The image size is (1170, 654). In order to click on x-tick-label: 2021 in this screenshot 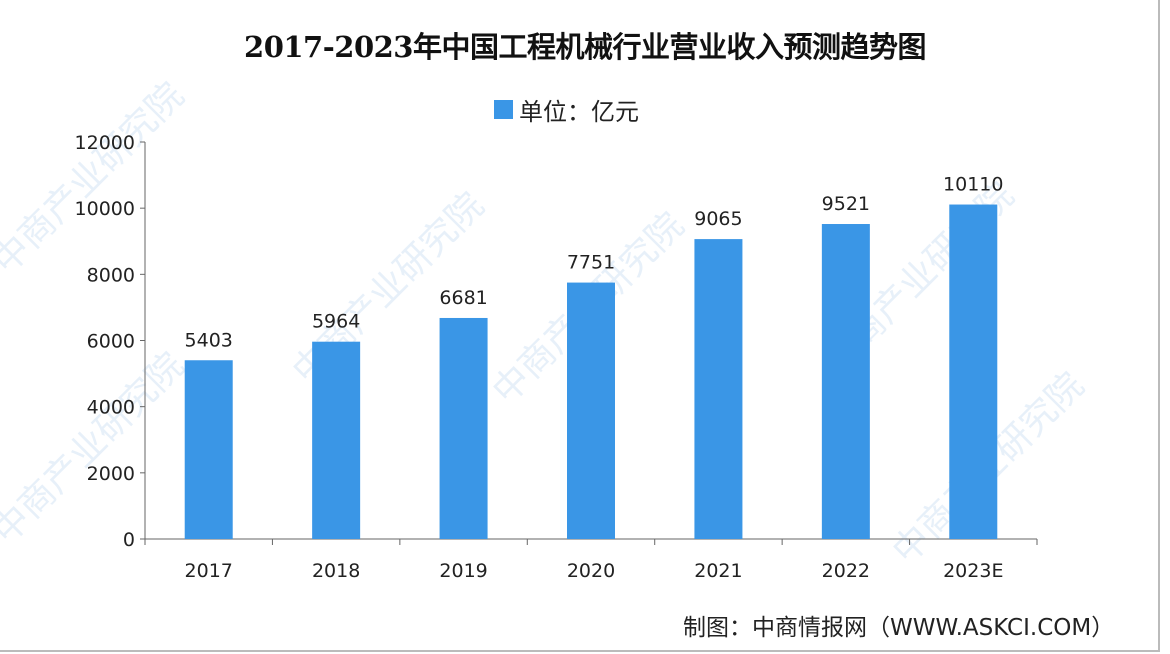, I will do `click(718, 571)`.